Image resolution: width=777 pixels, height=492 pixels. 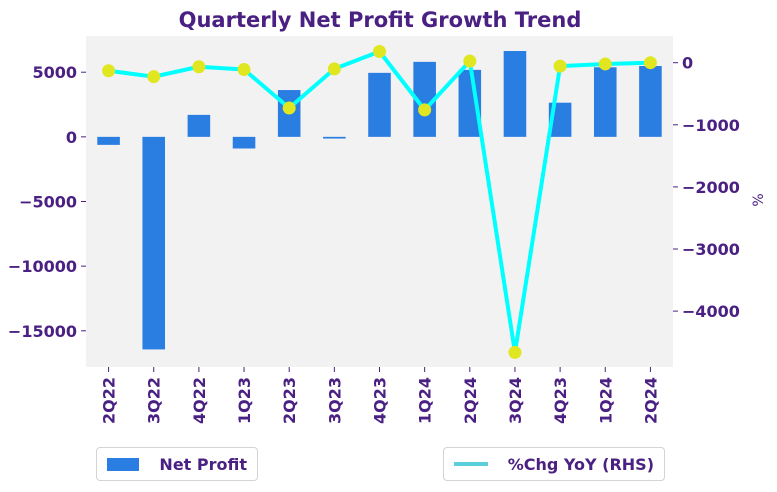 I want to click on x-tick-label: 1Q23, so click(x=244, y=400).